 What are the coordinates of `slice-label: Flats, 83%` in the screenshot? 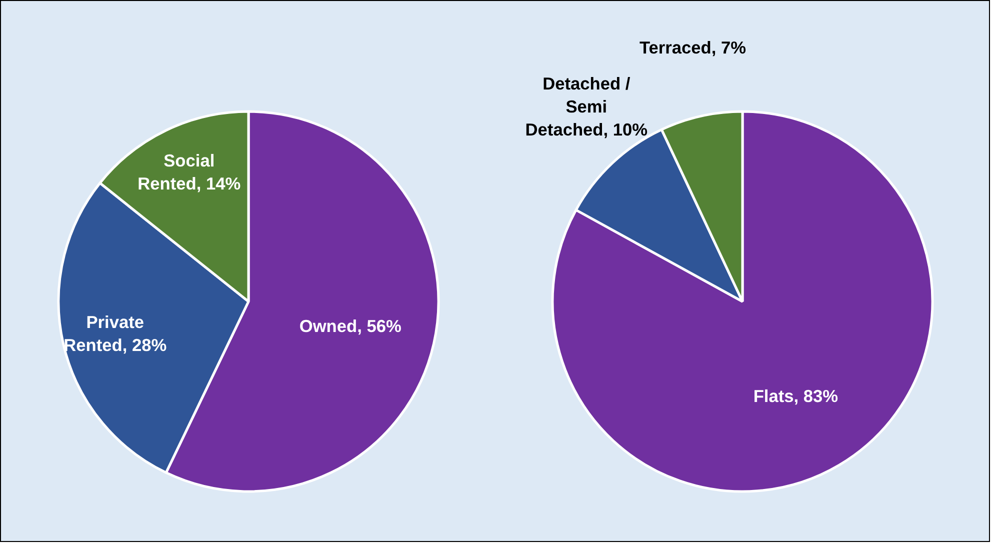 It's located at (795, 396).